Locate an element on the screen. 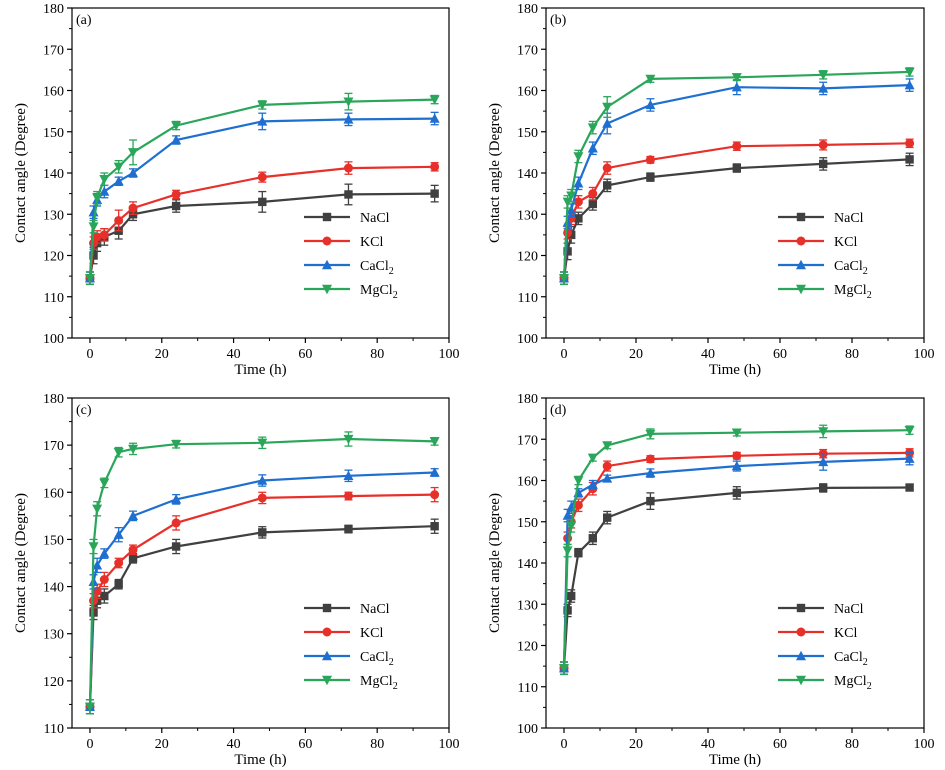  legend-entry: KCl is located at coordinates (371, 633).